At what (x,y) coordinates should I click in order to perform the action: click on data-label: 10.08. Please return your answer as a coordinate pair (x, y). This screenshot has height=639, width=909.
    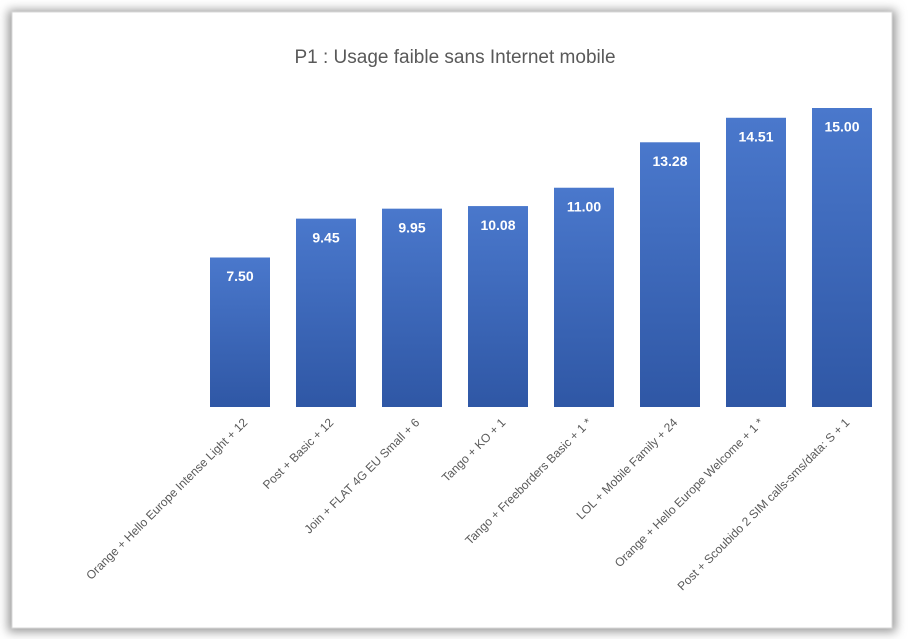
    Looking at the image, I should click on (497, 225).